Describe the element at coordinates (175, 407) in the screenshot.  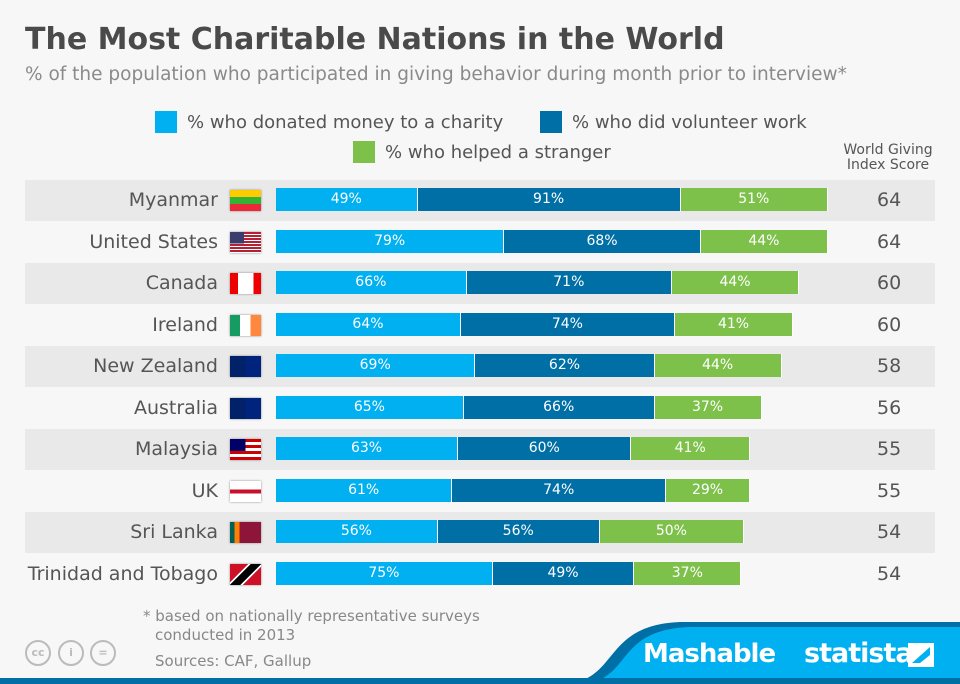
I see `country-label: Australia` at that location.